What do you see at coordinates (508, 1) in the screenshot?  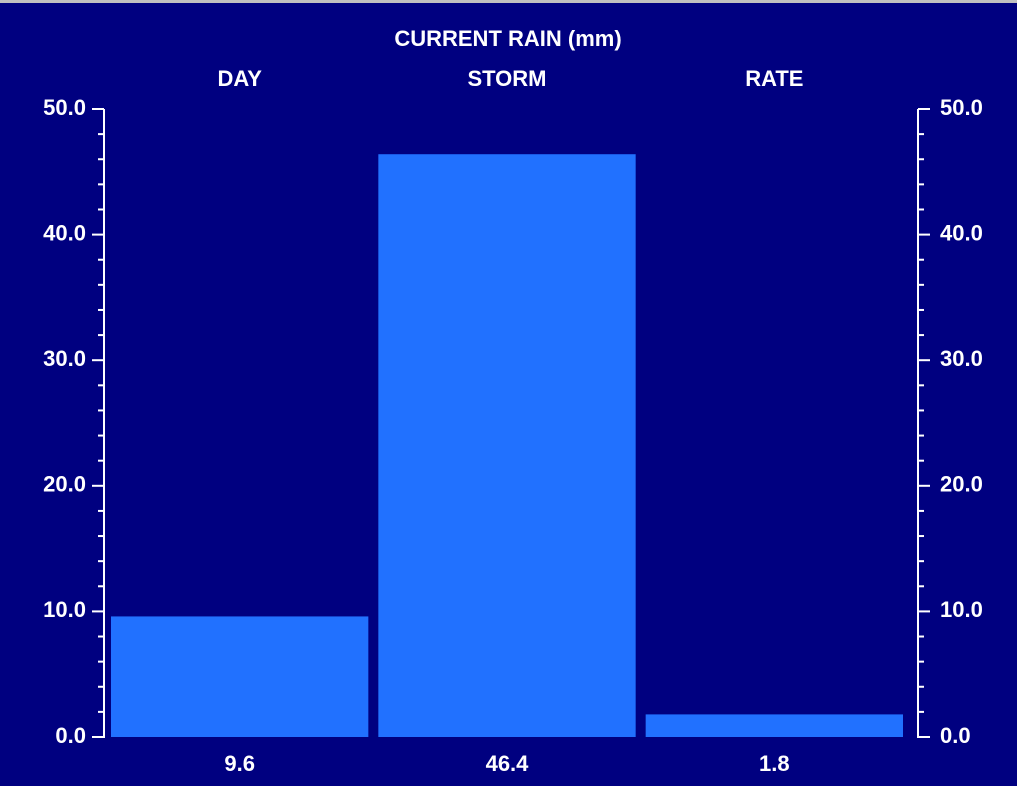 I see `window-border` at bounding box center [508, 1].